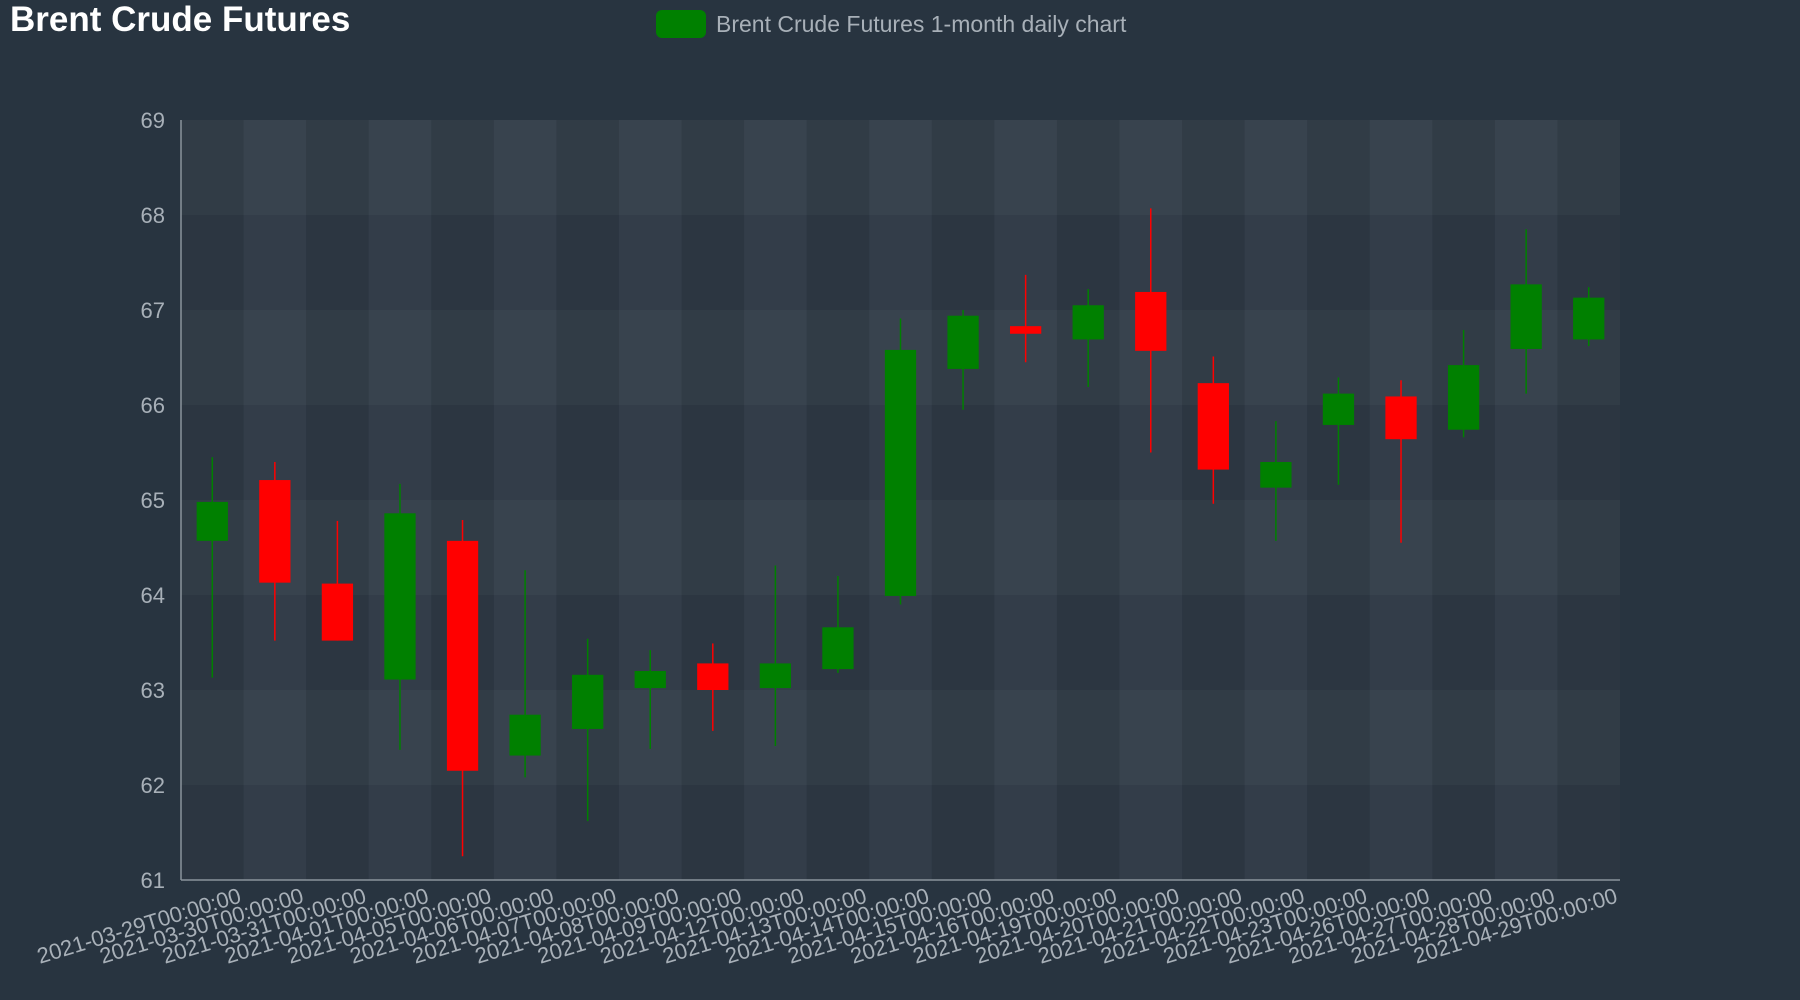  What do you see at coordinates (153, 880) in the screenshot?
I see `y-tick-label: 61` at bounding box center [153, 880].